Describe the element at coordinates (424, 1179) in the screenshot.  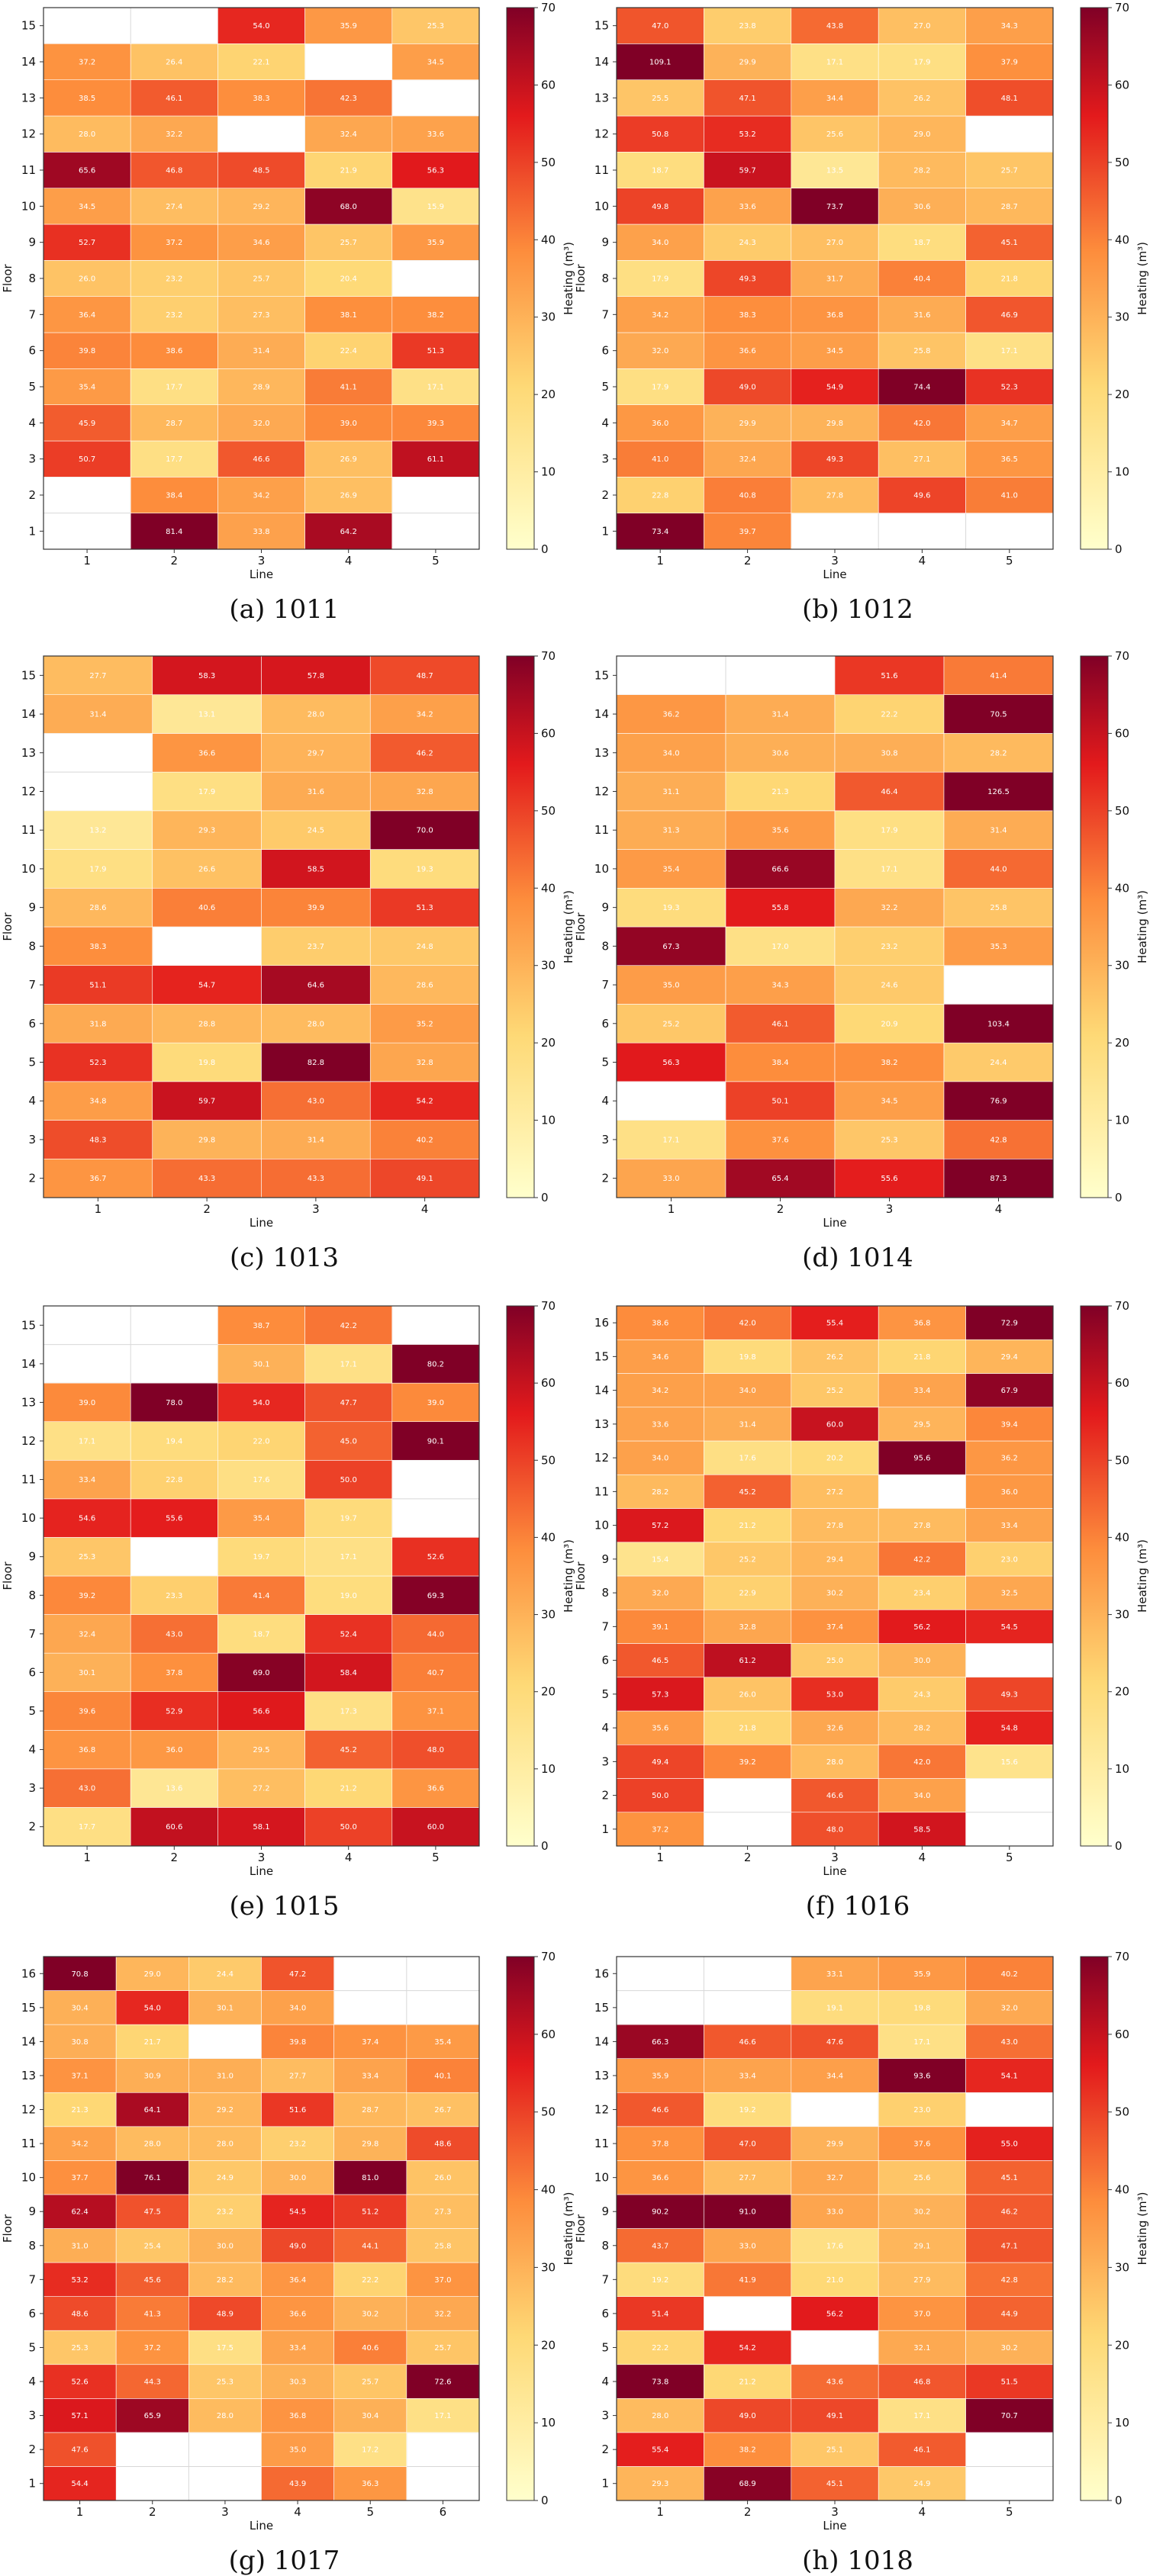
I see `cell-value-label: 49.1` at that location.